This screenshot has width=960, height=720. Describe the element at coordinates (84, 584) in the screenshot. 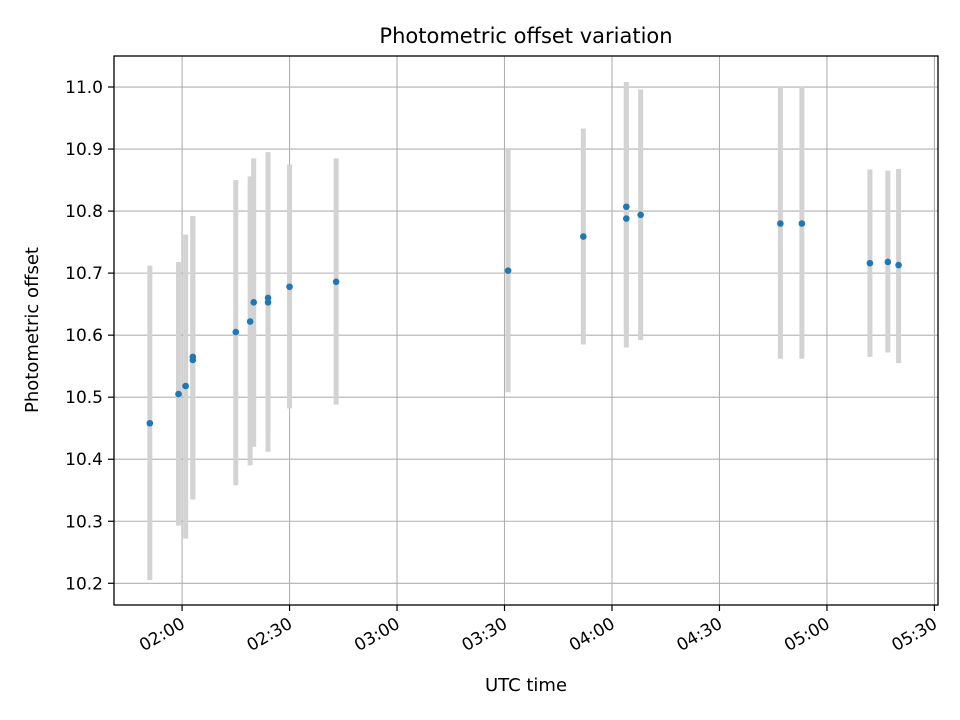

I see `y-tick-label: 10.2` at that location.